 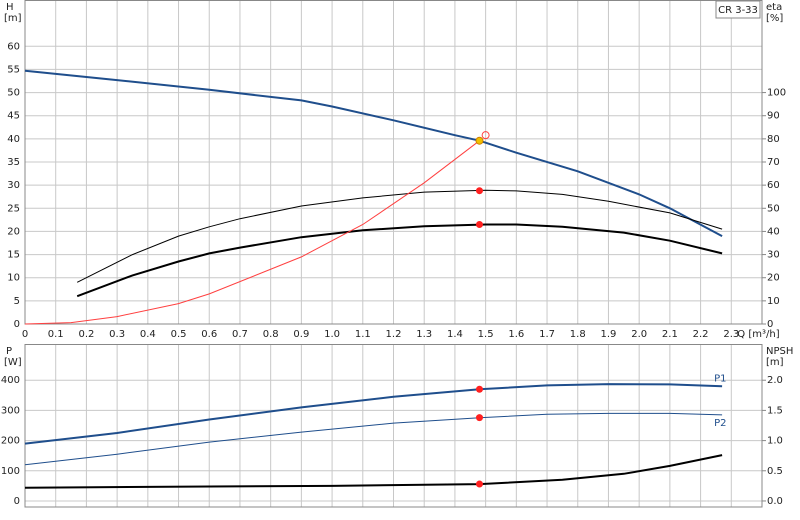 I want to click on y2-tick-label: 0, so click(x=770, y=324).